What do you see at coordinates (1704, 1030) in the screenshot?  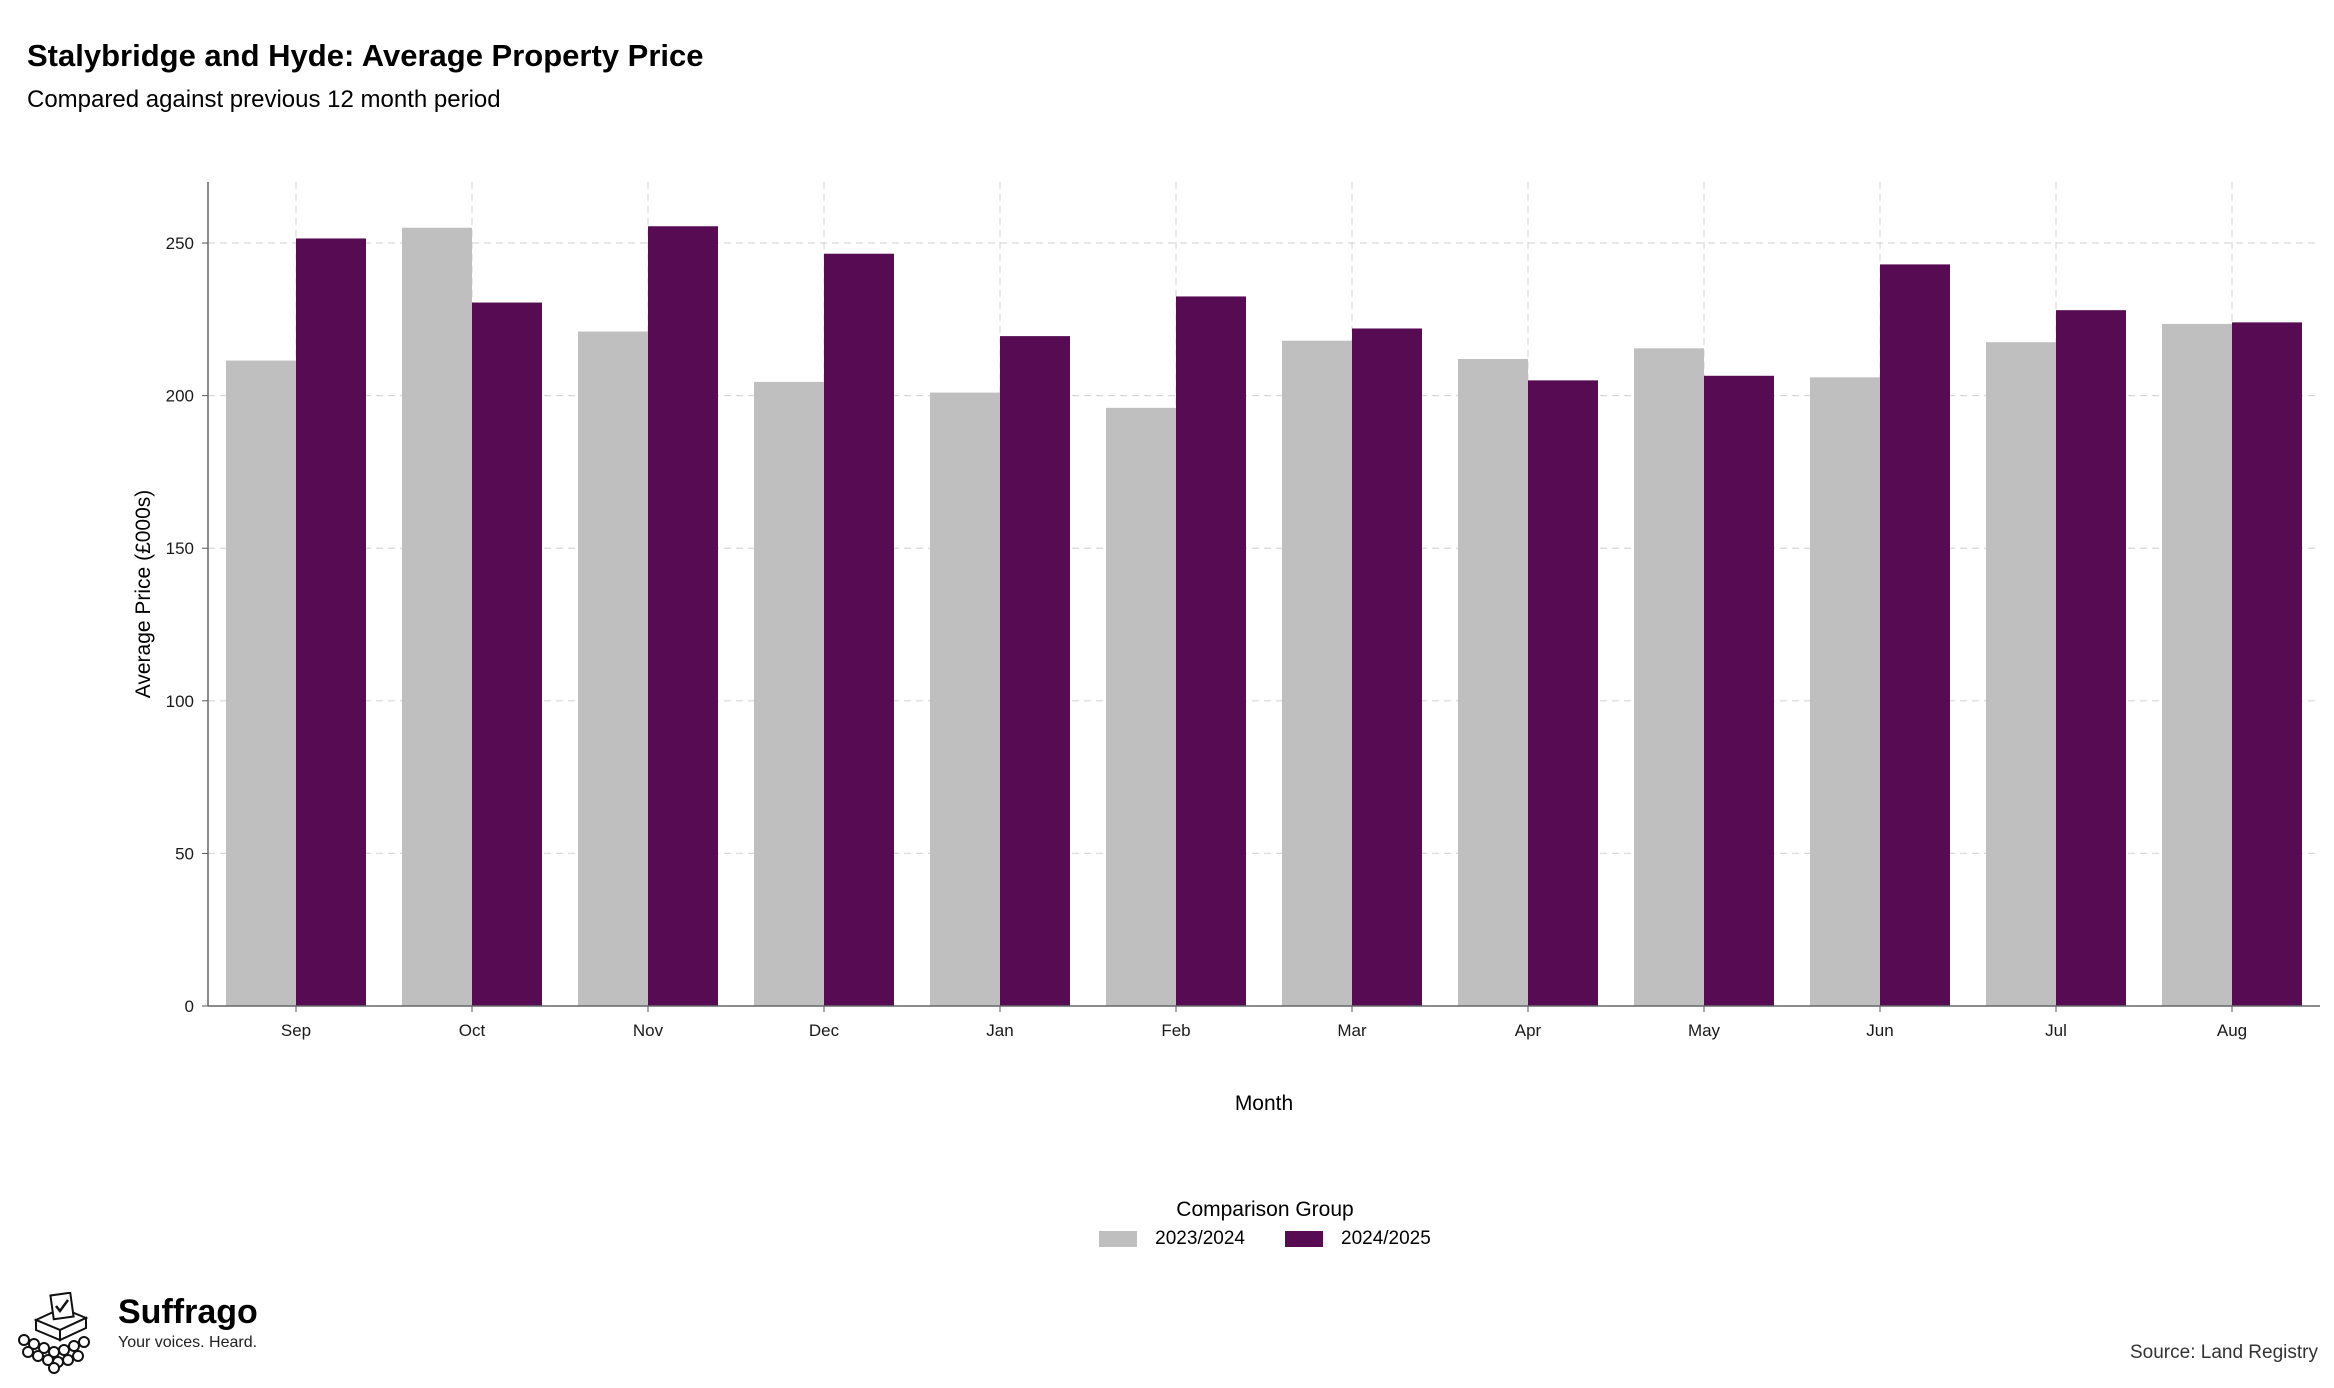 I see `x-tick-label: May` at bounding box center [1704, 1030].